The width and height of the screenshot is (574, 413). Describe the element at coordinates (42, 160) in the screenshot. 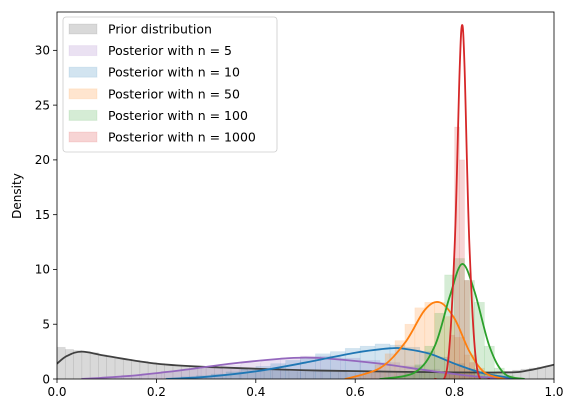

I see `y-tick-label: 20` at that location.